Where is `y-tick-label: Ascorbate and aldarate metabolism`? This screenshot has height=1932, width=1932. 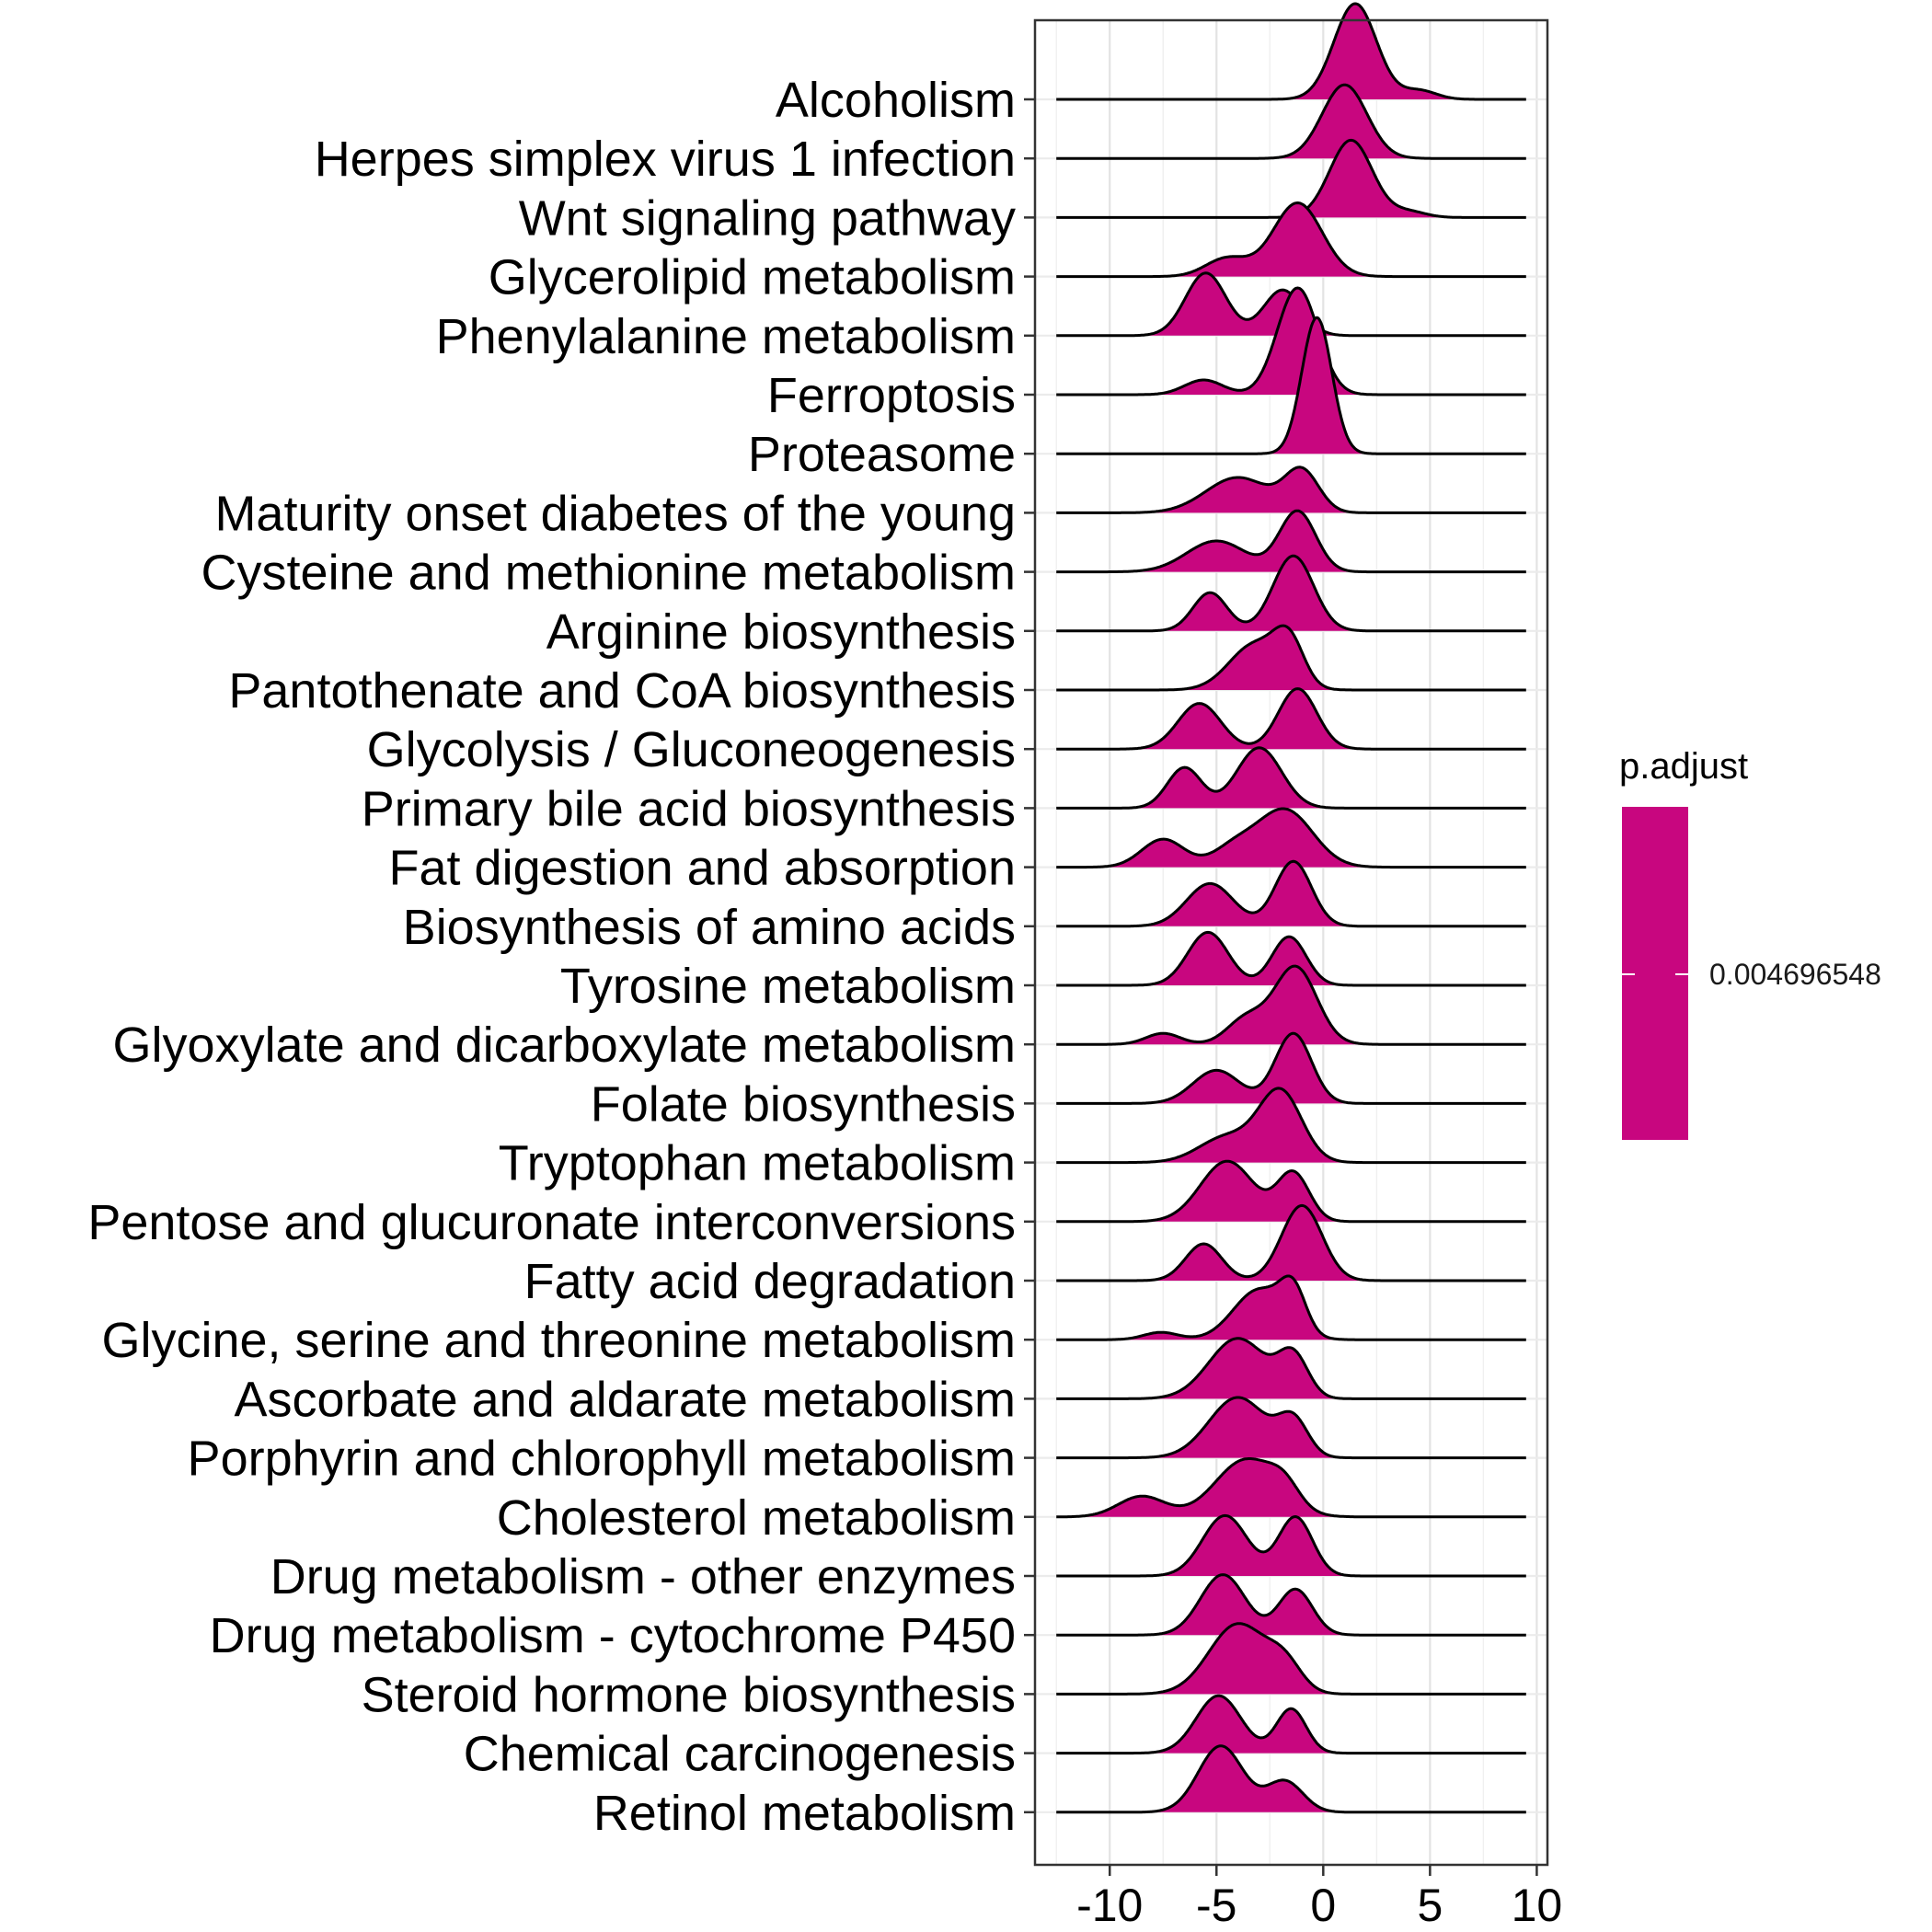
y-tick-label: Ascorbate and aldarate metabolism is located at coordinates (625, 1399).